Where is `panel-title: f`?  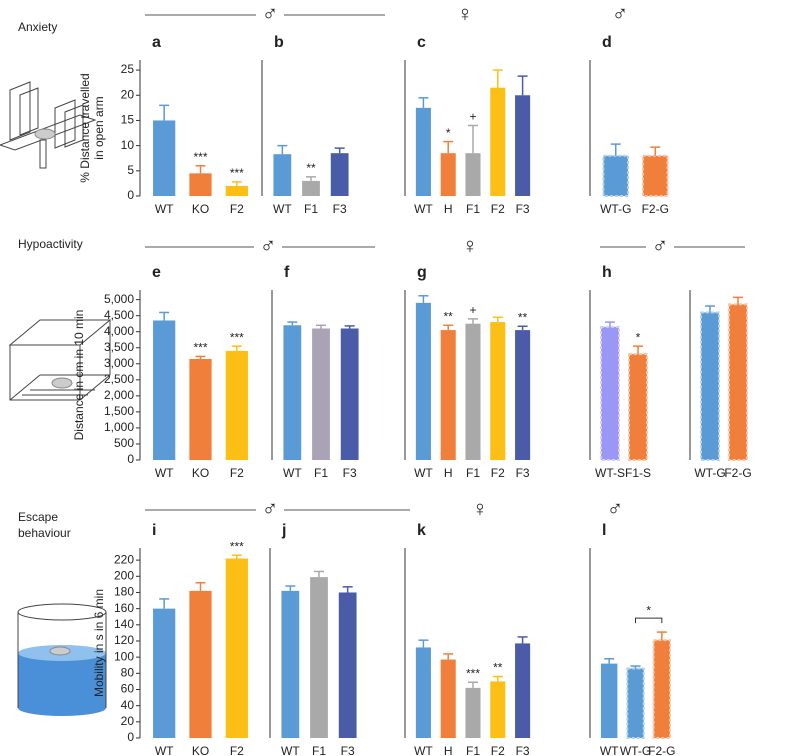 panel-title: f is located at coordinates (287, 272).